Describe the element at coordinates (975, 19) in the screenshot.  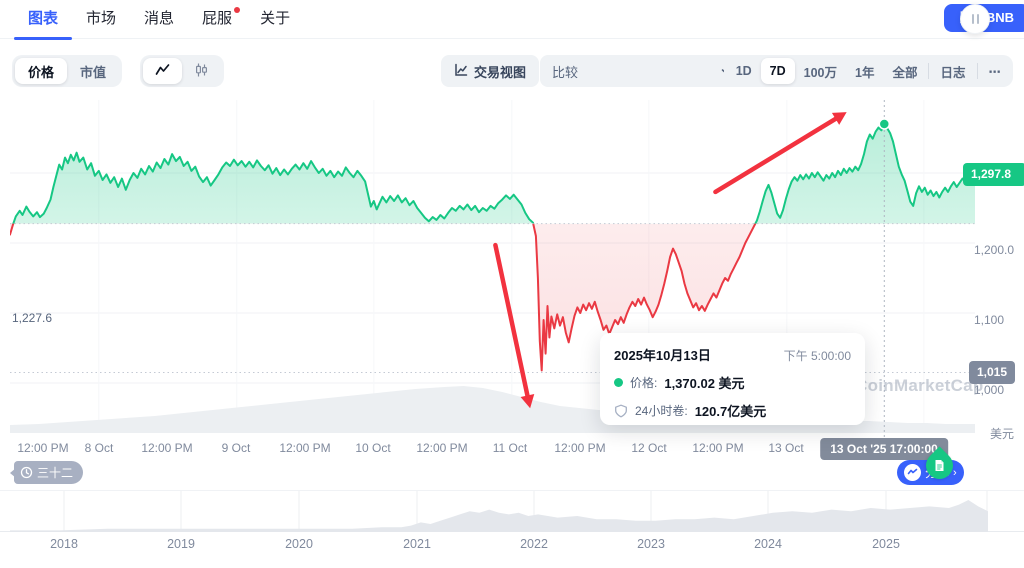
I see `minimap-pause-handle` at that location.